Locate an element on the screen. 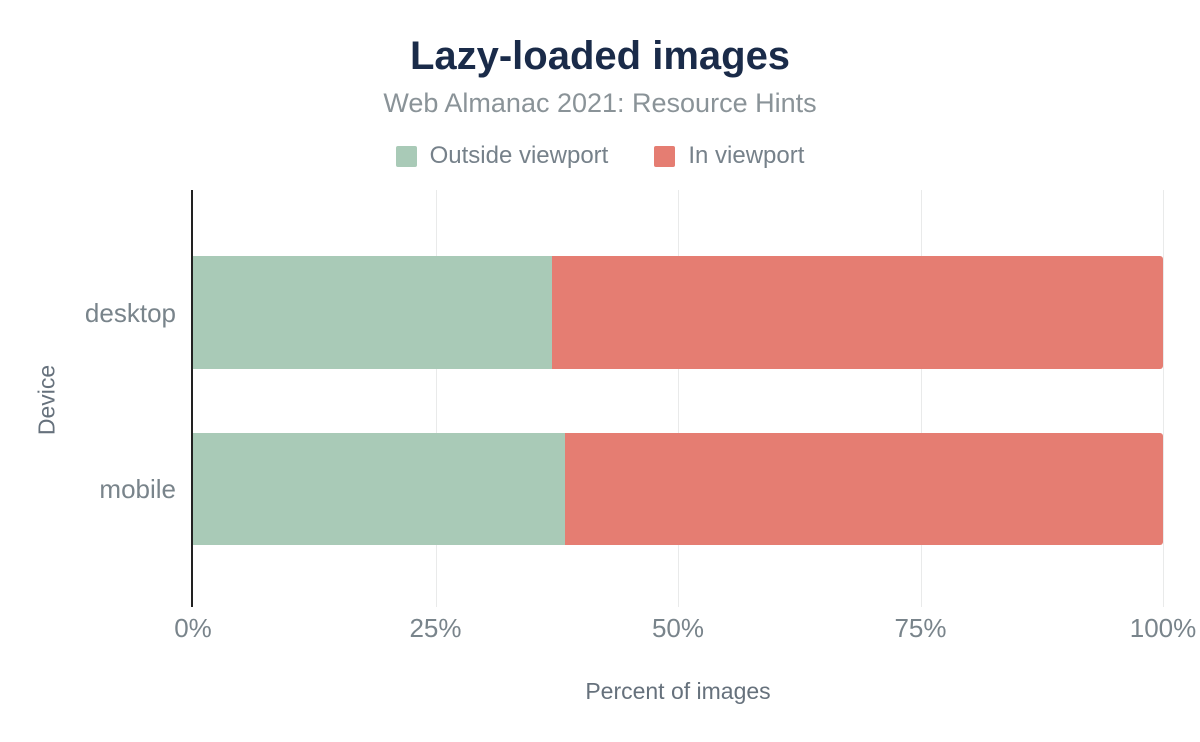 This screenshot has width=1200, height=742. chart-title: Lazy-loaded images is located at coordinates (600, 56).